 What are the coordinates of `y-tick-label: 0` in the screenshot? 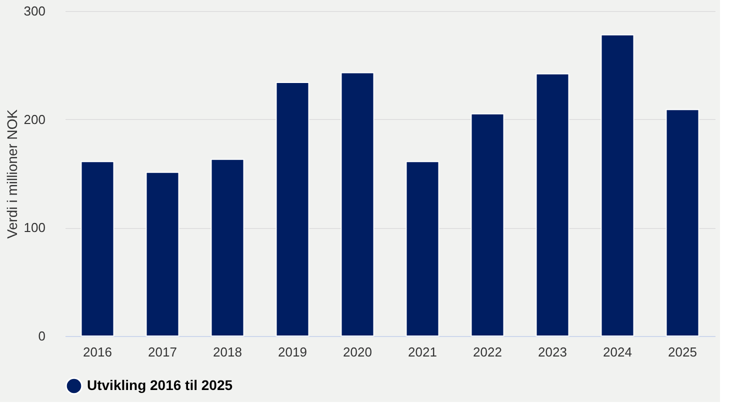 It's located at (42, 336).